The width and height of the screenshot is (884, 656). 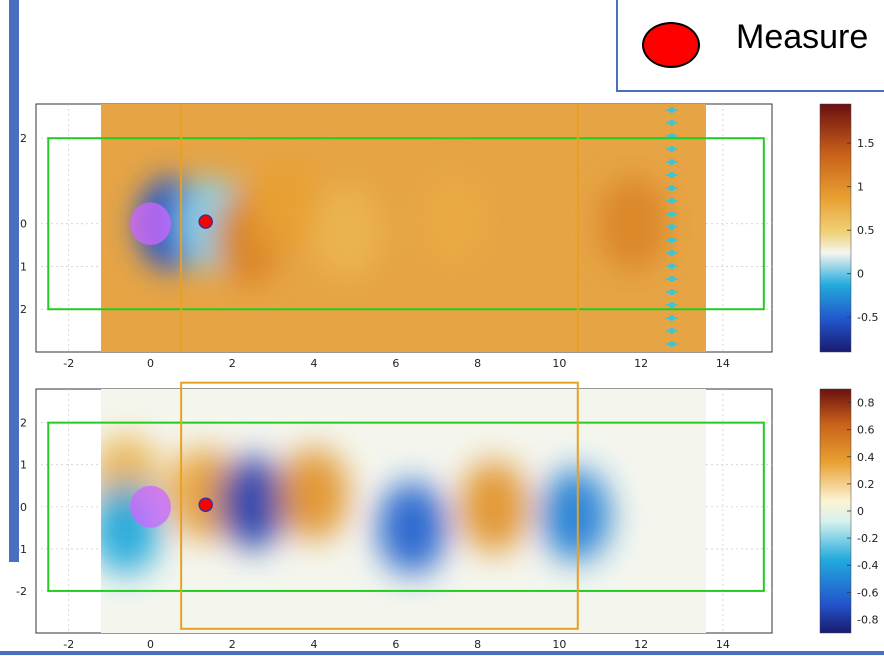 I want to click on legend-label: Measure, so click(x=802, y=37).